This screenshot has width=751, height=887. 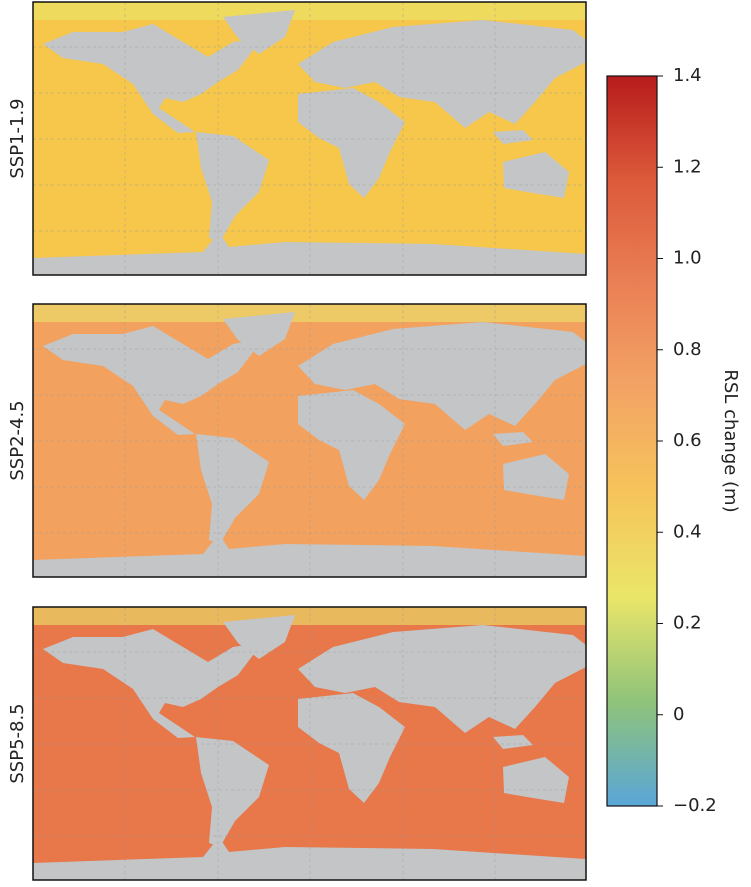 I want to click on colorbar-label: RSL change (m), so click(x=730, y=440).